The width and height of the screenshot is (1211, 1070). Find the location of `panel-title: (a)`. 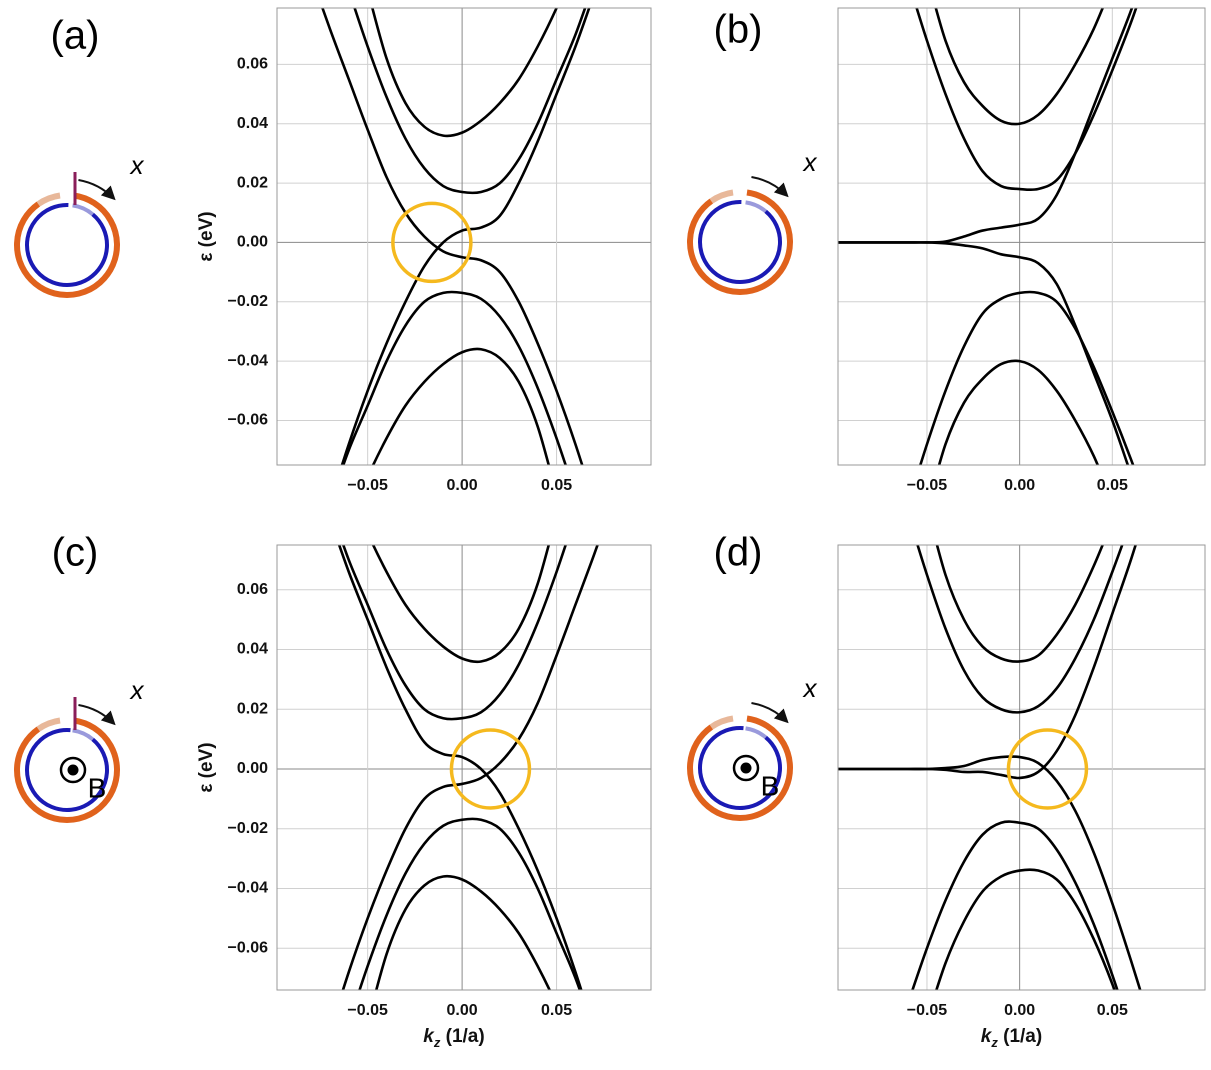

panel-title: (a) is located at coordinates (75, 36).